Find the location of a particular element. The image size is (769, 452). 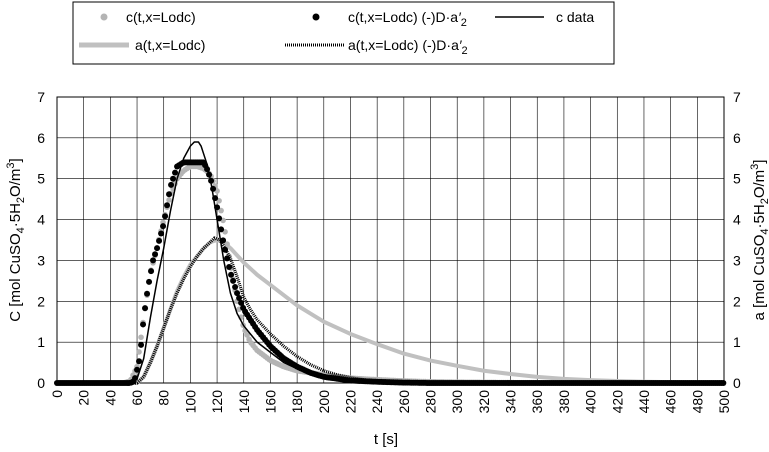

x-tick-label: 360 is located at coordinates (537, 402).